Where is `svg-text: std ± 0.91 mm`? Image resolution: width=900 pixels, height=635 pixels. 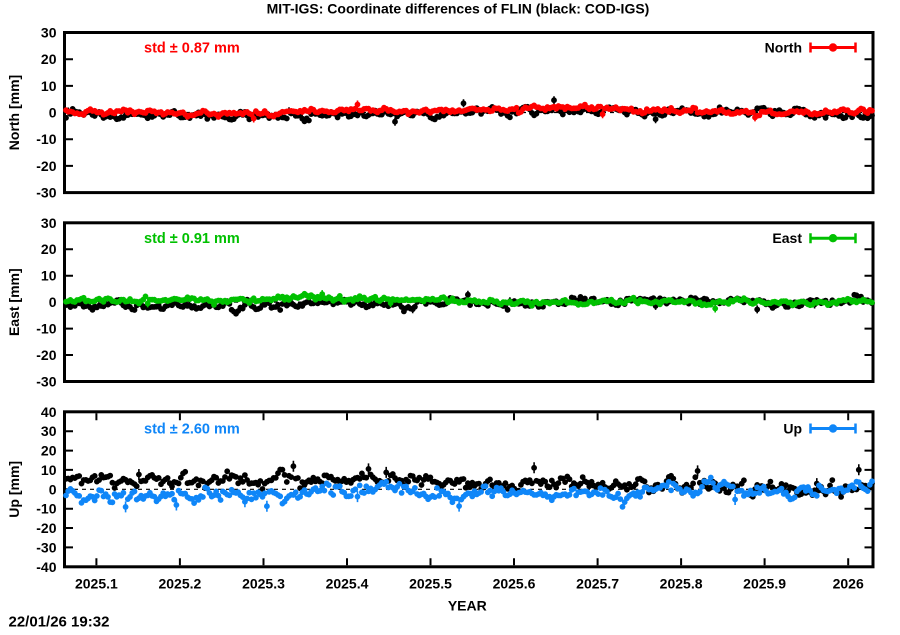 svg-text: std ± 0.91 mm is located at coordinates (192, 239).